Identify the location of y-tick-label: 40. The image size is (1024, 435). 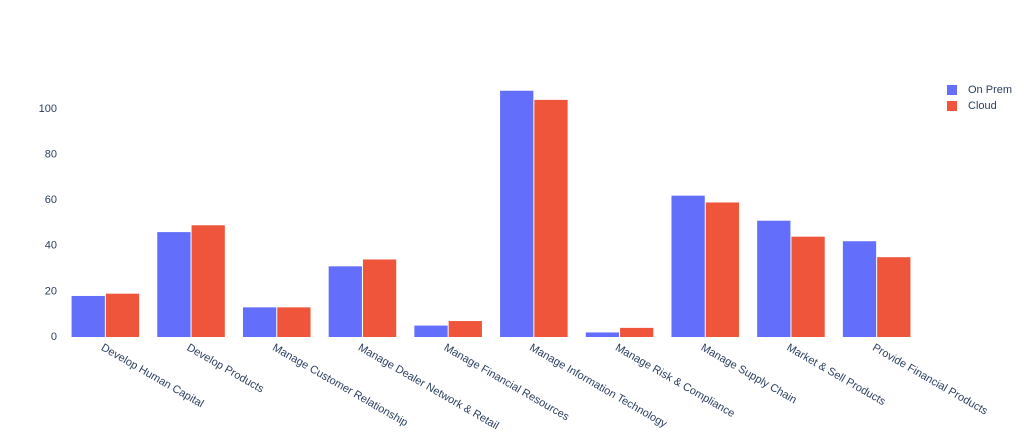
(51, 246).